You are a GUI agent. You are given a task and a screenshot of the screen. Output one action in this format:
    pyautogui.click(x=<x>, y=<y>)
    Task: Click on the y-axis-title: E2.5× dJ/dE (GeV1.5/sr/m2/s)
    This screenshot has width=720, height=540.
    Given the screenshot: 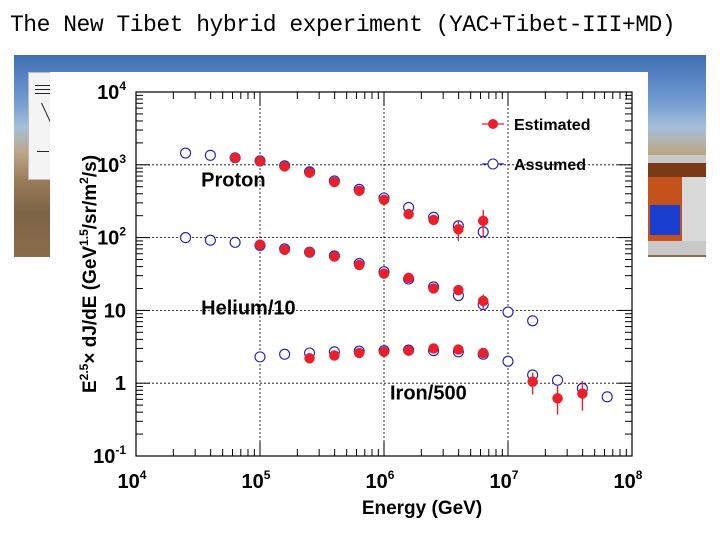 What is the action you would take?
    pyautogui.click(x=89, y=274)
    